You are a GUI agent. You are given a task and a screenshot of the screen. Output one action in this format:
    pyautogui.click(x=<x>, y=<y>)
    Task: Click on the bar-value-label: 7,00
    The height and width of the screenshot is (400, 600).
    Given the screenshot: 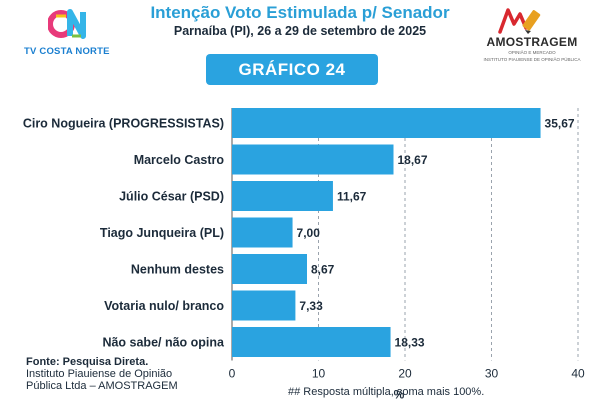 What is the action you would take?
    pyautogui.click(x=309, y=233)
    